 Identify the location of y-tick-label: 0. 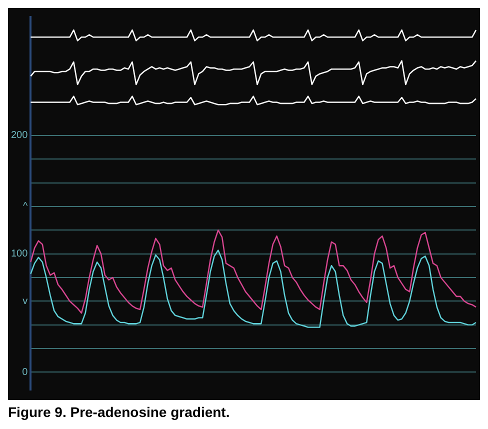
(25, 372).